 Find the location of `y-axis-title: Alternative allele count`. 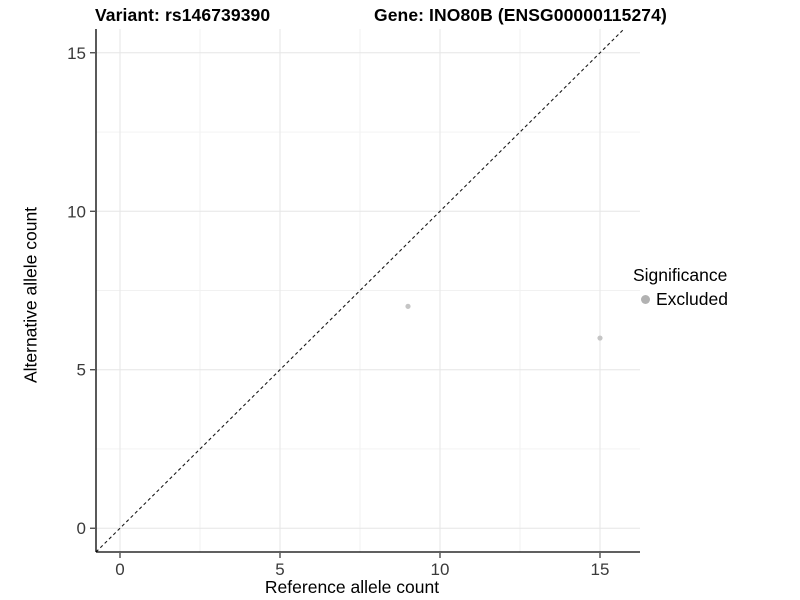

y-axis-title: Alternative allele count is located at coordinates (30, 295).